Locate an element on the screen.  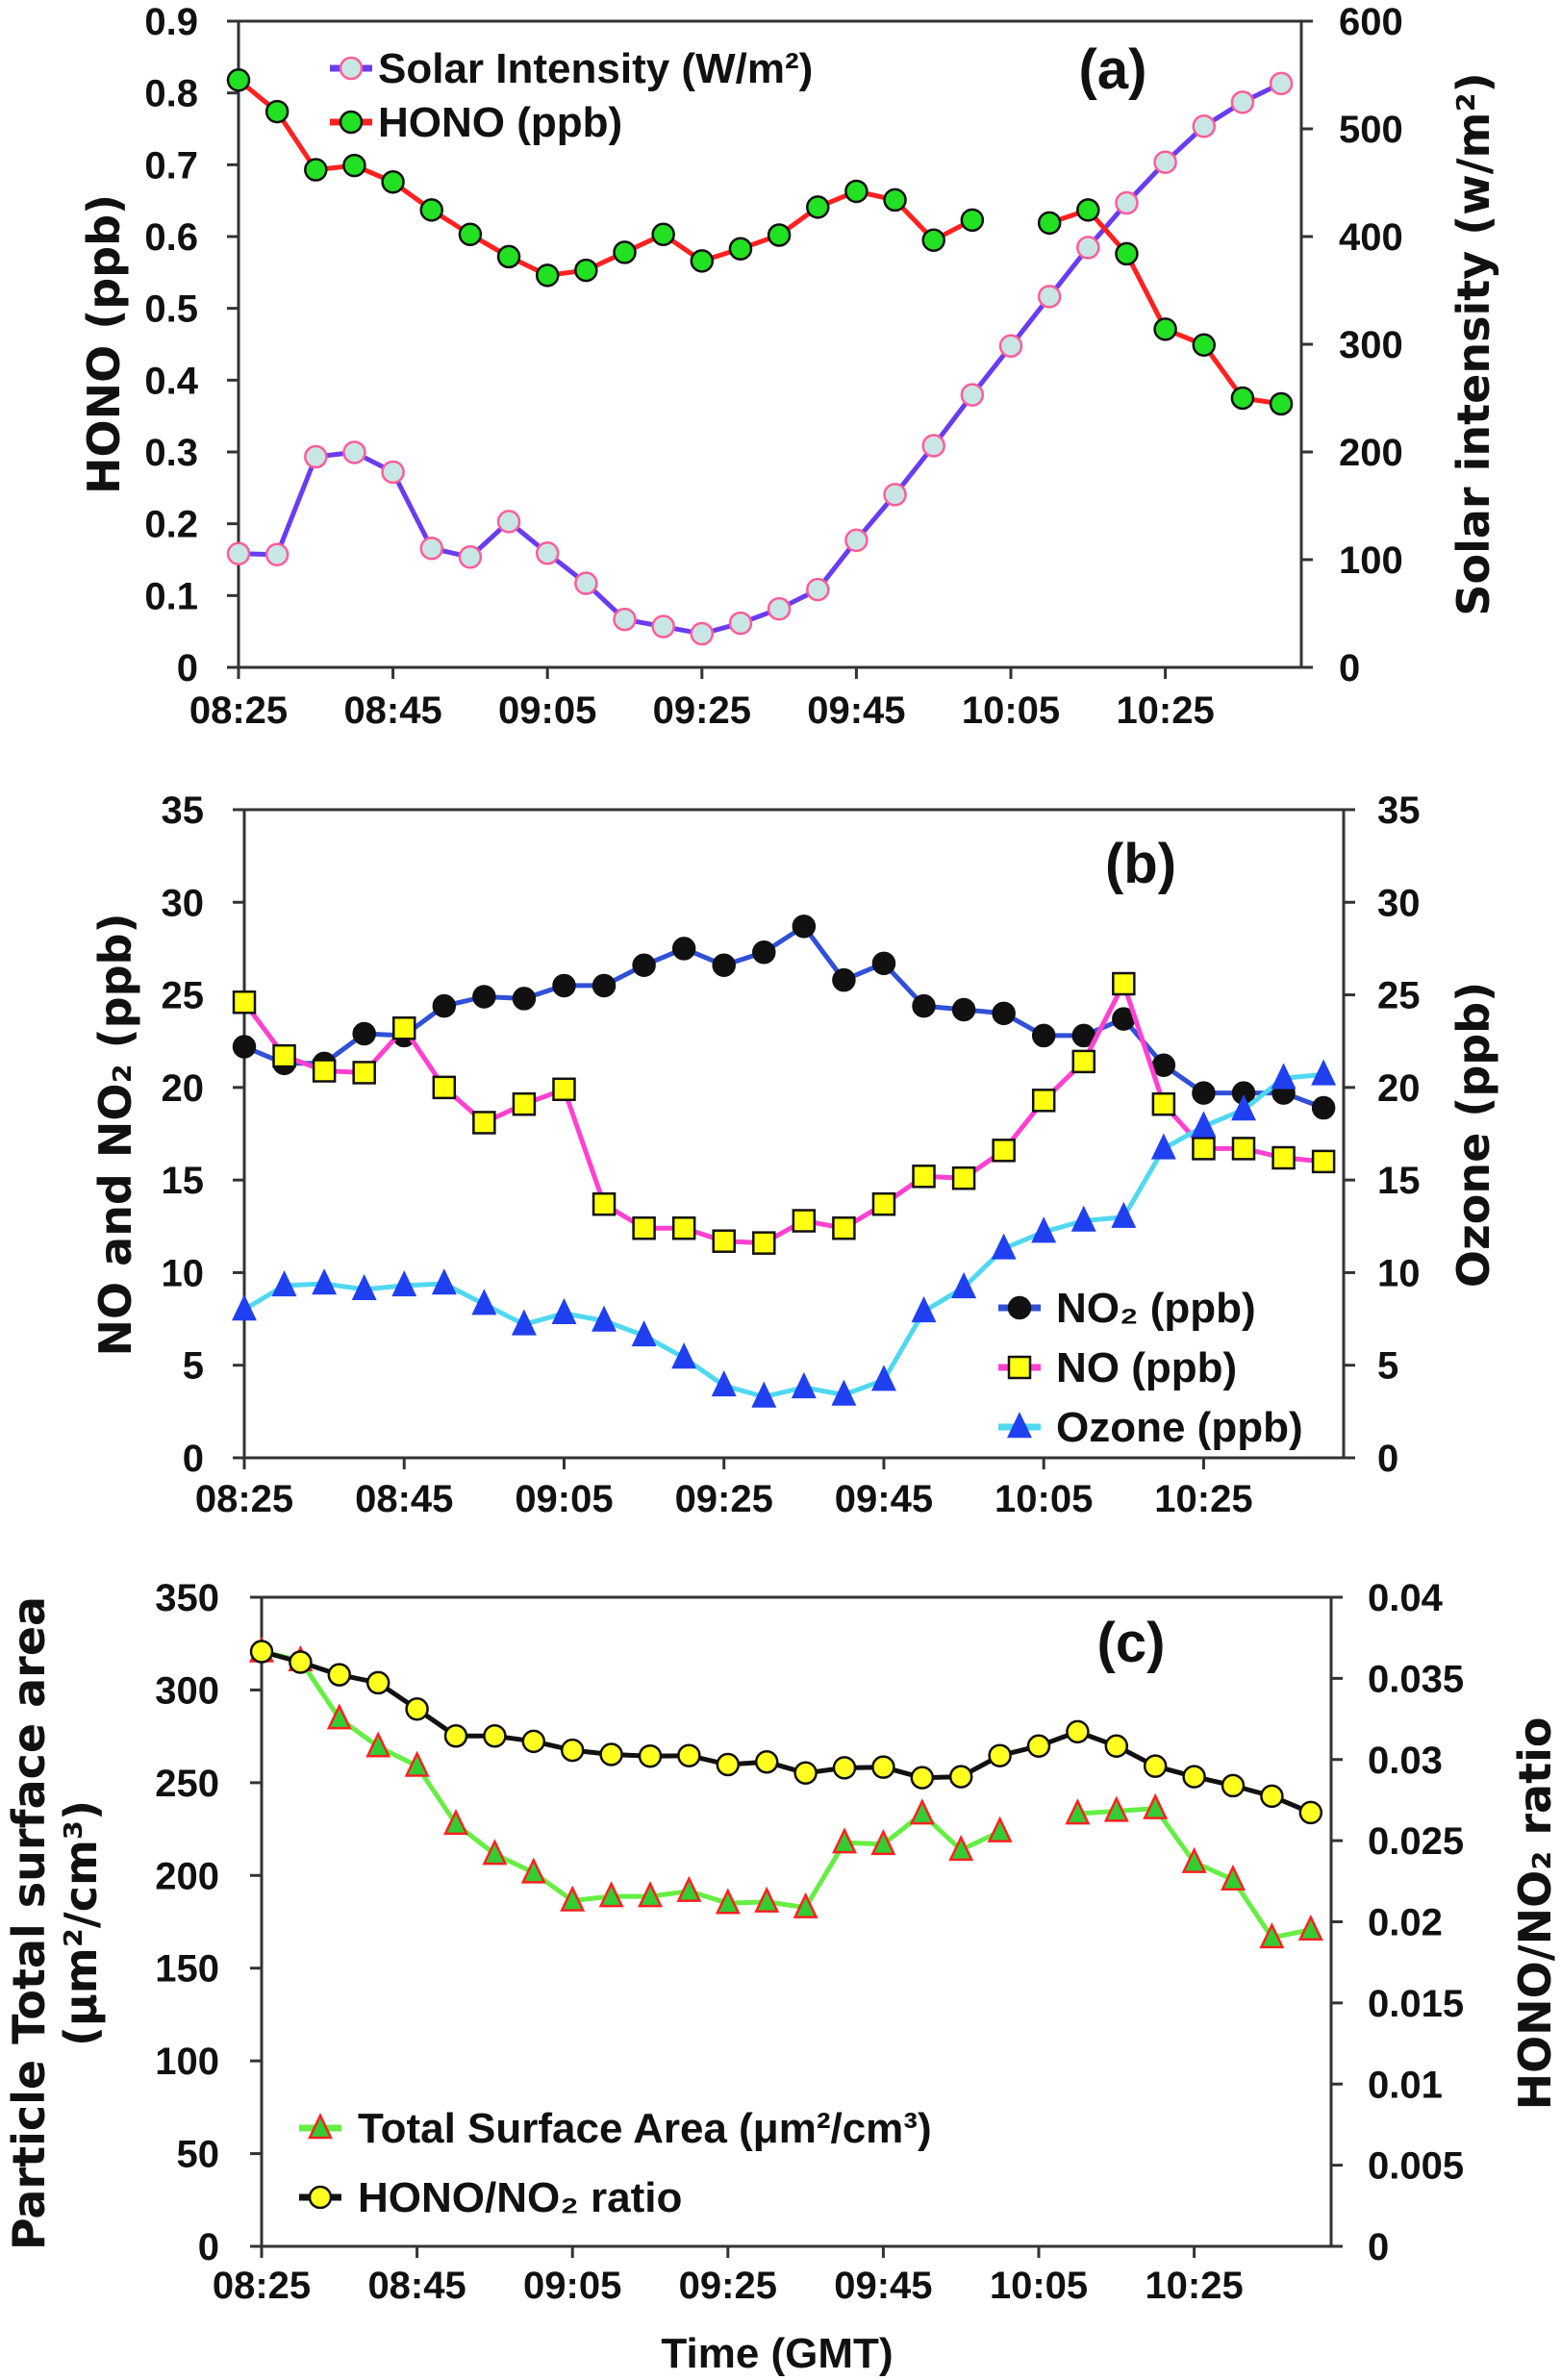
legend-entry: Total Surface Area (μm²/cm³) is located at coordinates (615, 2128).